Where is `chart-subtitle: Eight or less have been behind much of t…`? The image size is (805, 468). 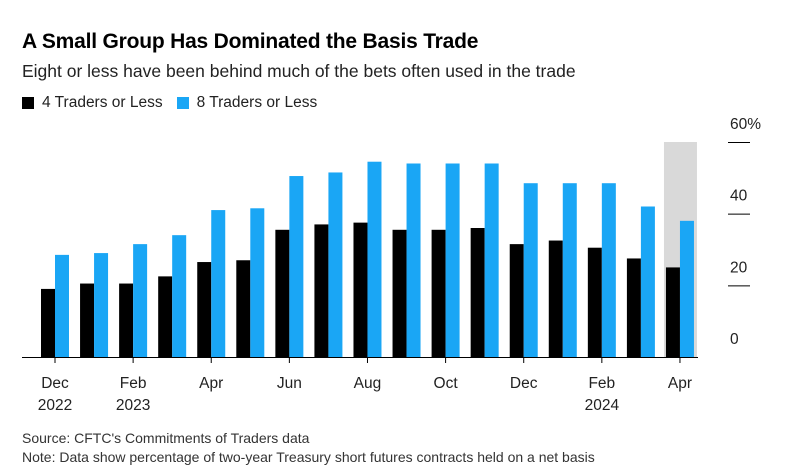 chart-subtitle: Eight or less have been behind much of t… is located at coordinates (299, 71).